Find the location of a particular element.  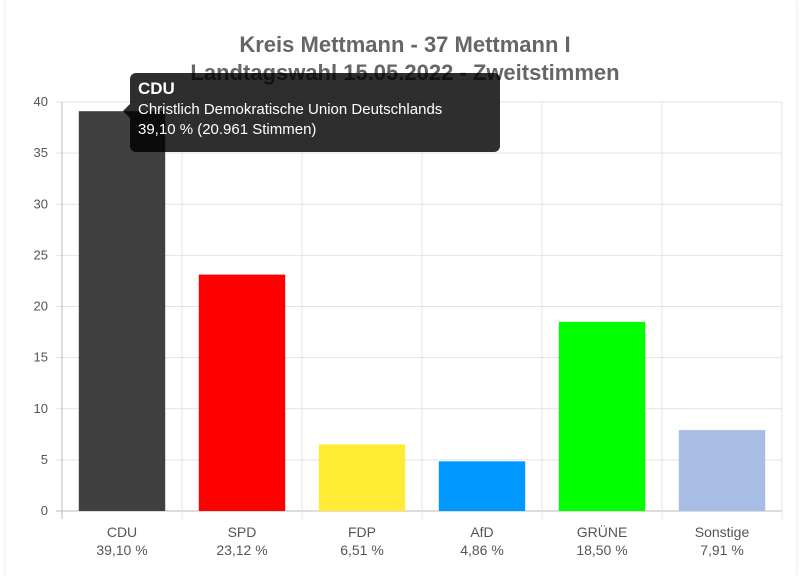

x-tick-label: CDU is located at coordinates (122, 532).